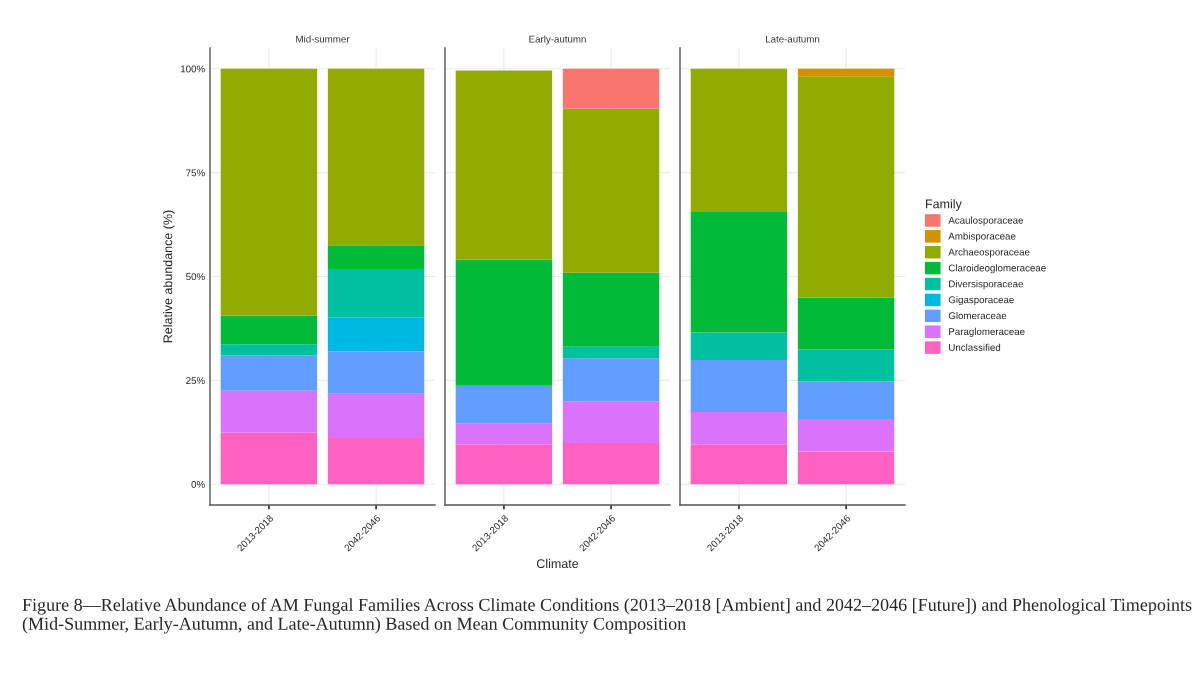 This screenshot has height=684, width=1203. Describe the element at coordinates (195, 380) in the screenshot. I see `y-tick-label: 25%` at that location.